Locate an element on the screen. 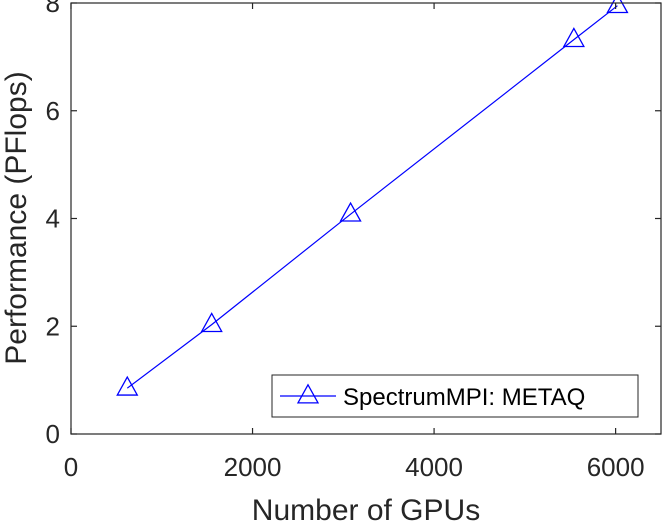 The width and height of the screenshot is (664, 524). x-tick-label: 4000 is located at coordinates (434, 467).